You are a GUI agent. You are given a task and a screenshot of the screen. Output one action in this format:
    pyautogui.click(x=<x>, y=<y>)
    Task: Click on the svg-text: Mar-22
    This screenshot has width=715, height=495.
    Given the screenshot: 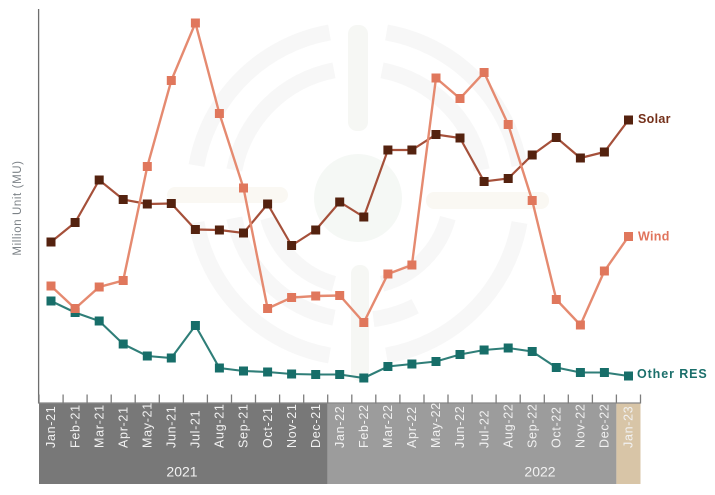 What is the action you would take?
    pyautogui.click(x=388, y=426)
    